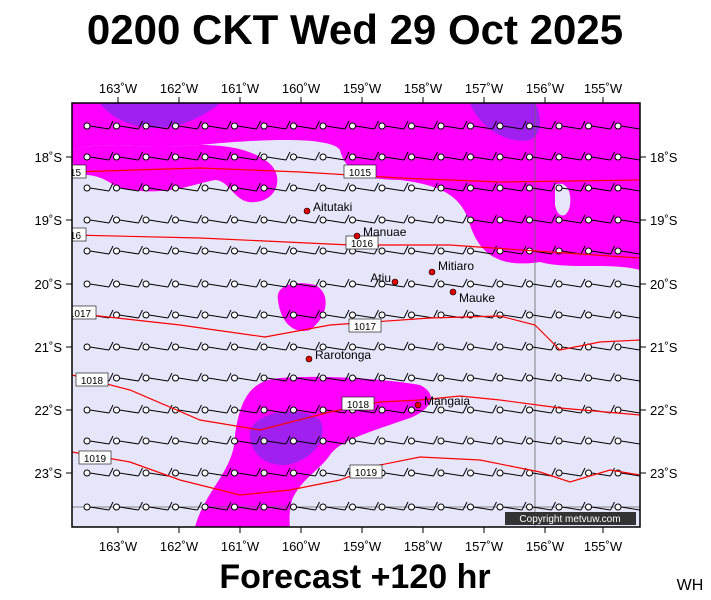  Describe the element at coordinates (690, 585) in the screenshot. I see `corner-label: WH` at that location.